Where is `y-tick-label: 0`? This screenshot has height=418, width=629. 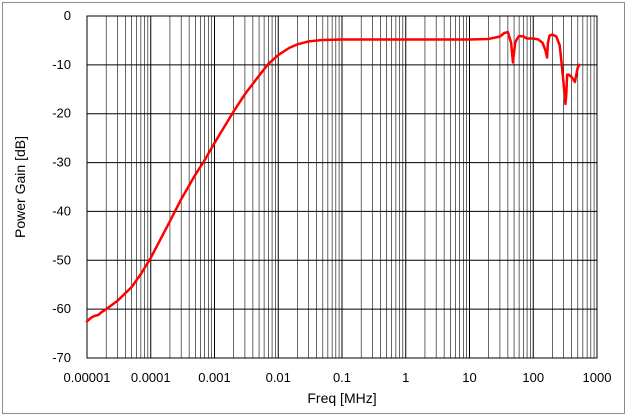 y-tick-label: 0 is located at coordinates (67, 15).